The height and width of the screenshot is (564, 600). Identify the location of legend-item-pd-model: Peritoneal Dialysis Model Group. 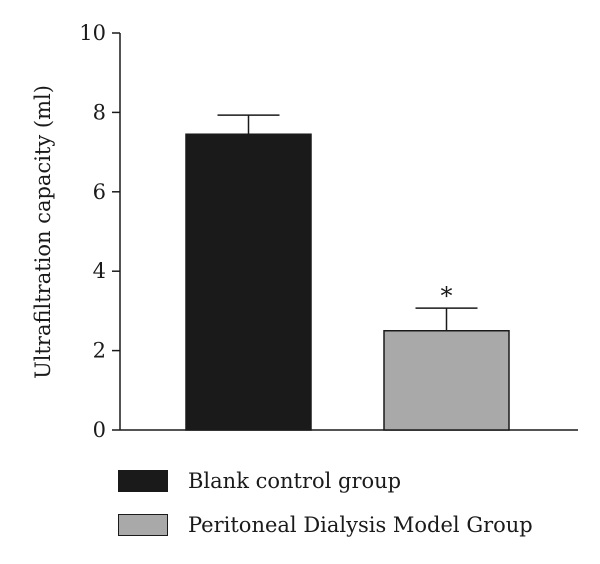
(325, 525).